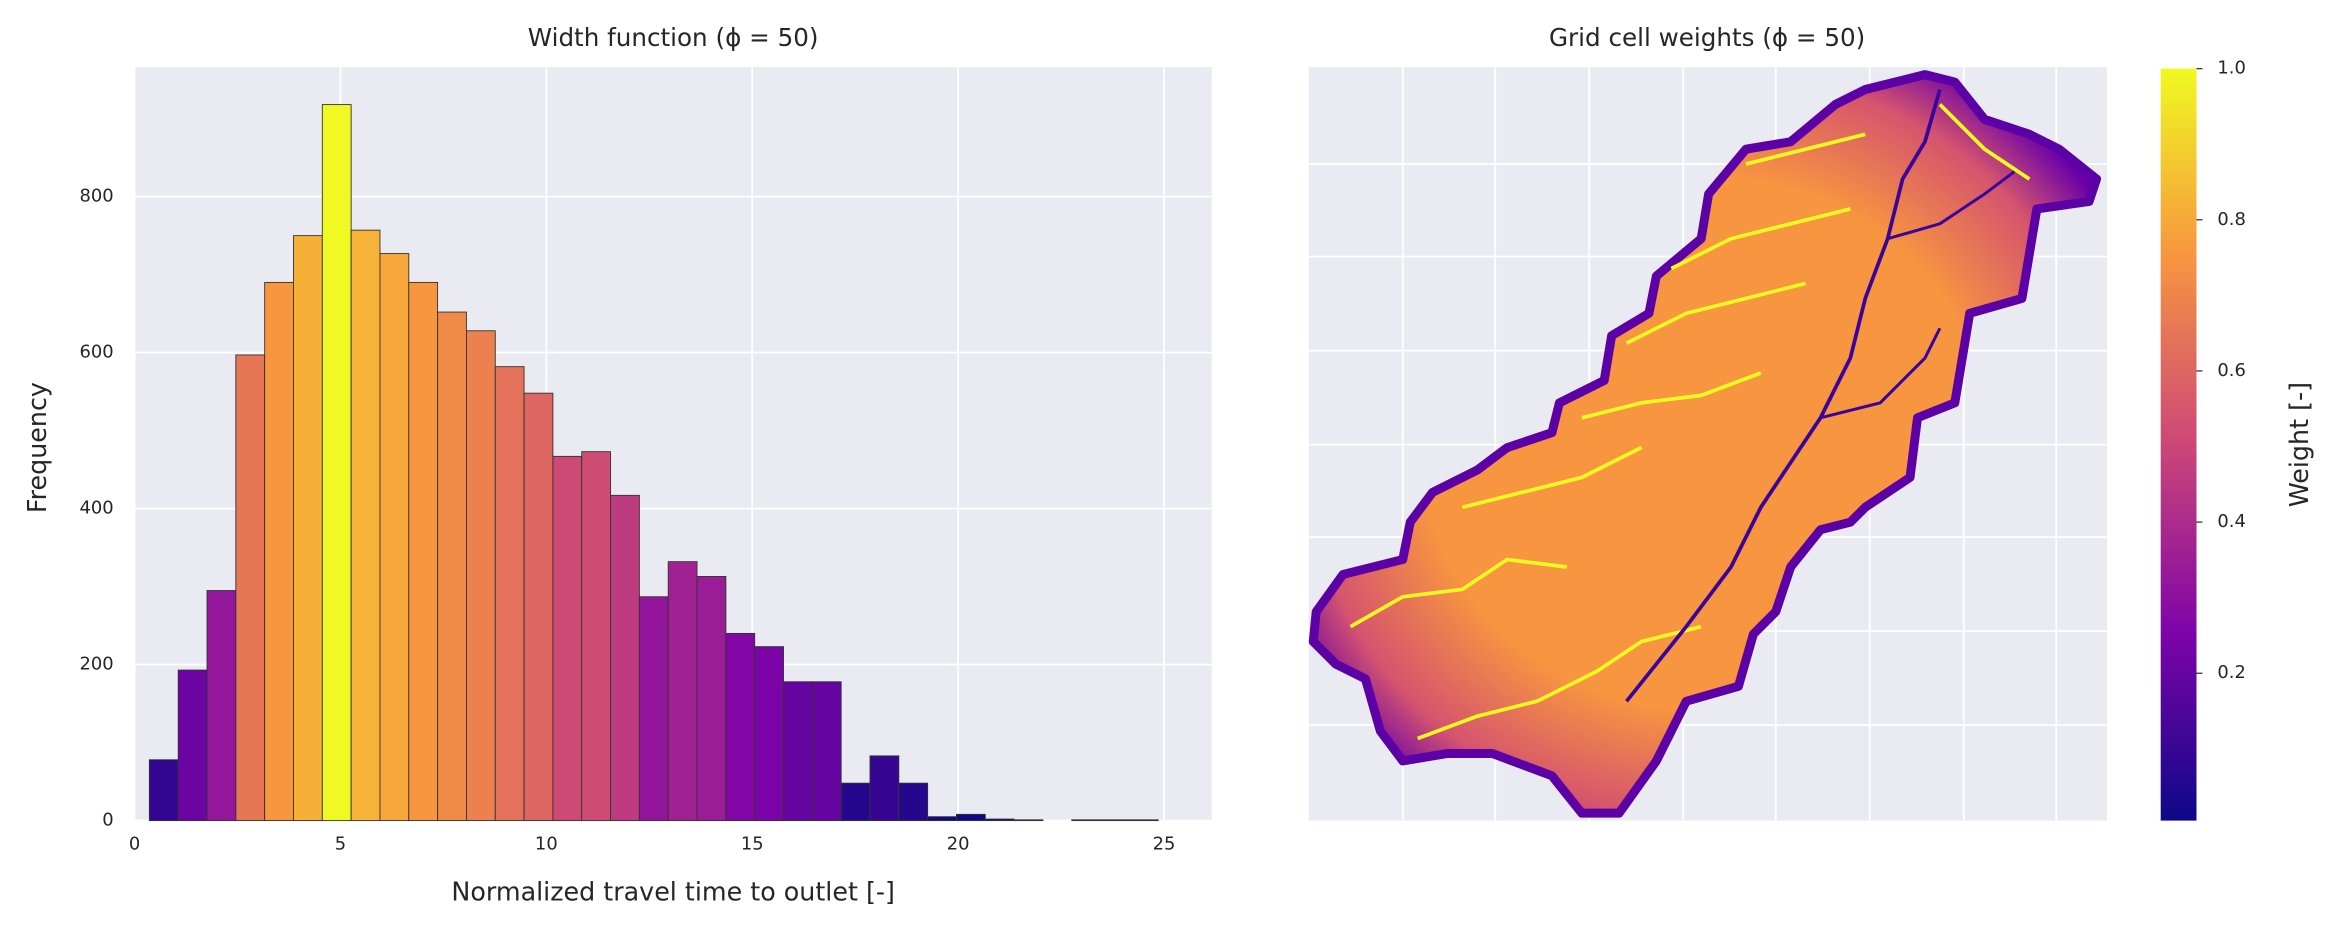 The height and width of the screenshot is (934, 2340). I want to click on main-channel, so click(1783, 396).